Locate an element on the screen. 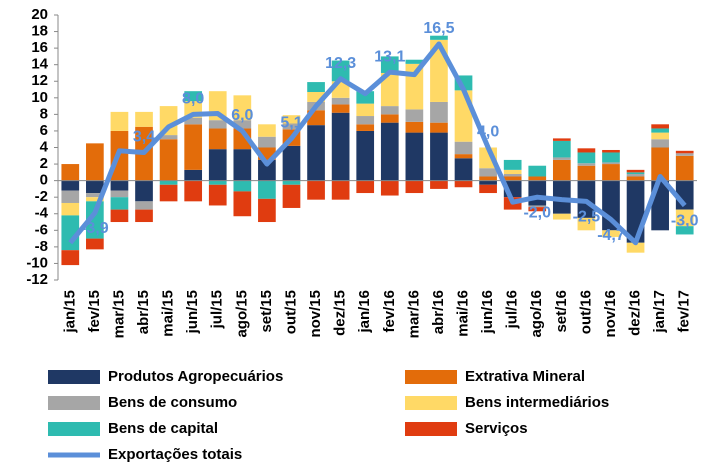 The image size is (707, 466). x-tick-label: dez/16 is located at coordinates (635, 313).